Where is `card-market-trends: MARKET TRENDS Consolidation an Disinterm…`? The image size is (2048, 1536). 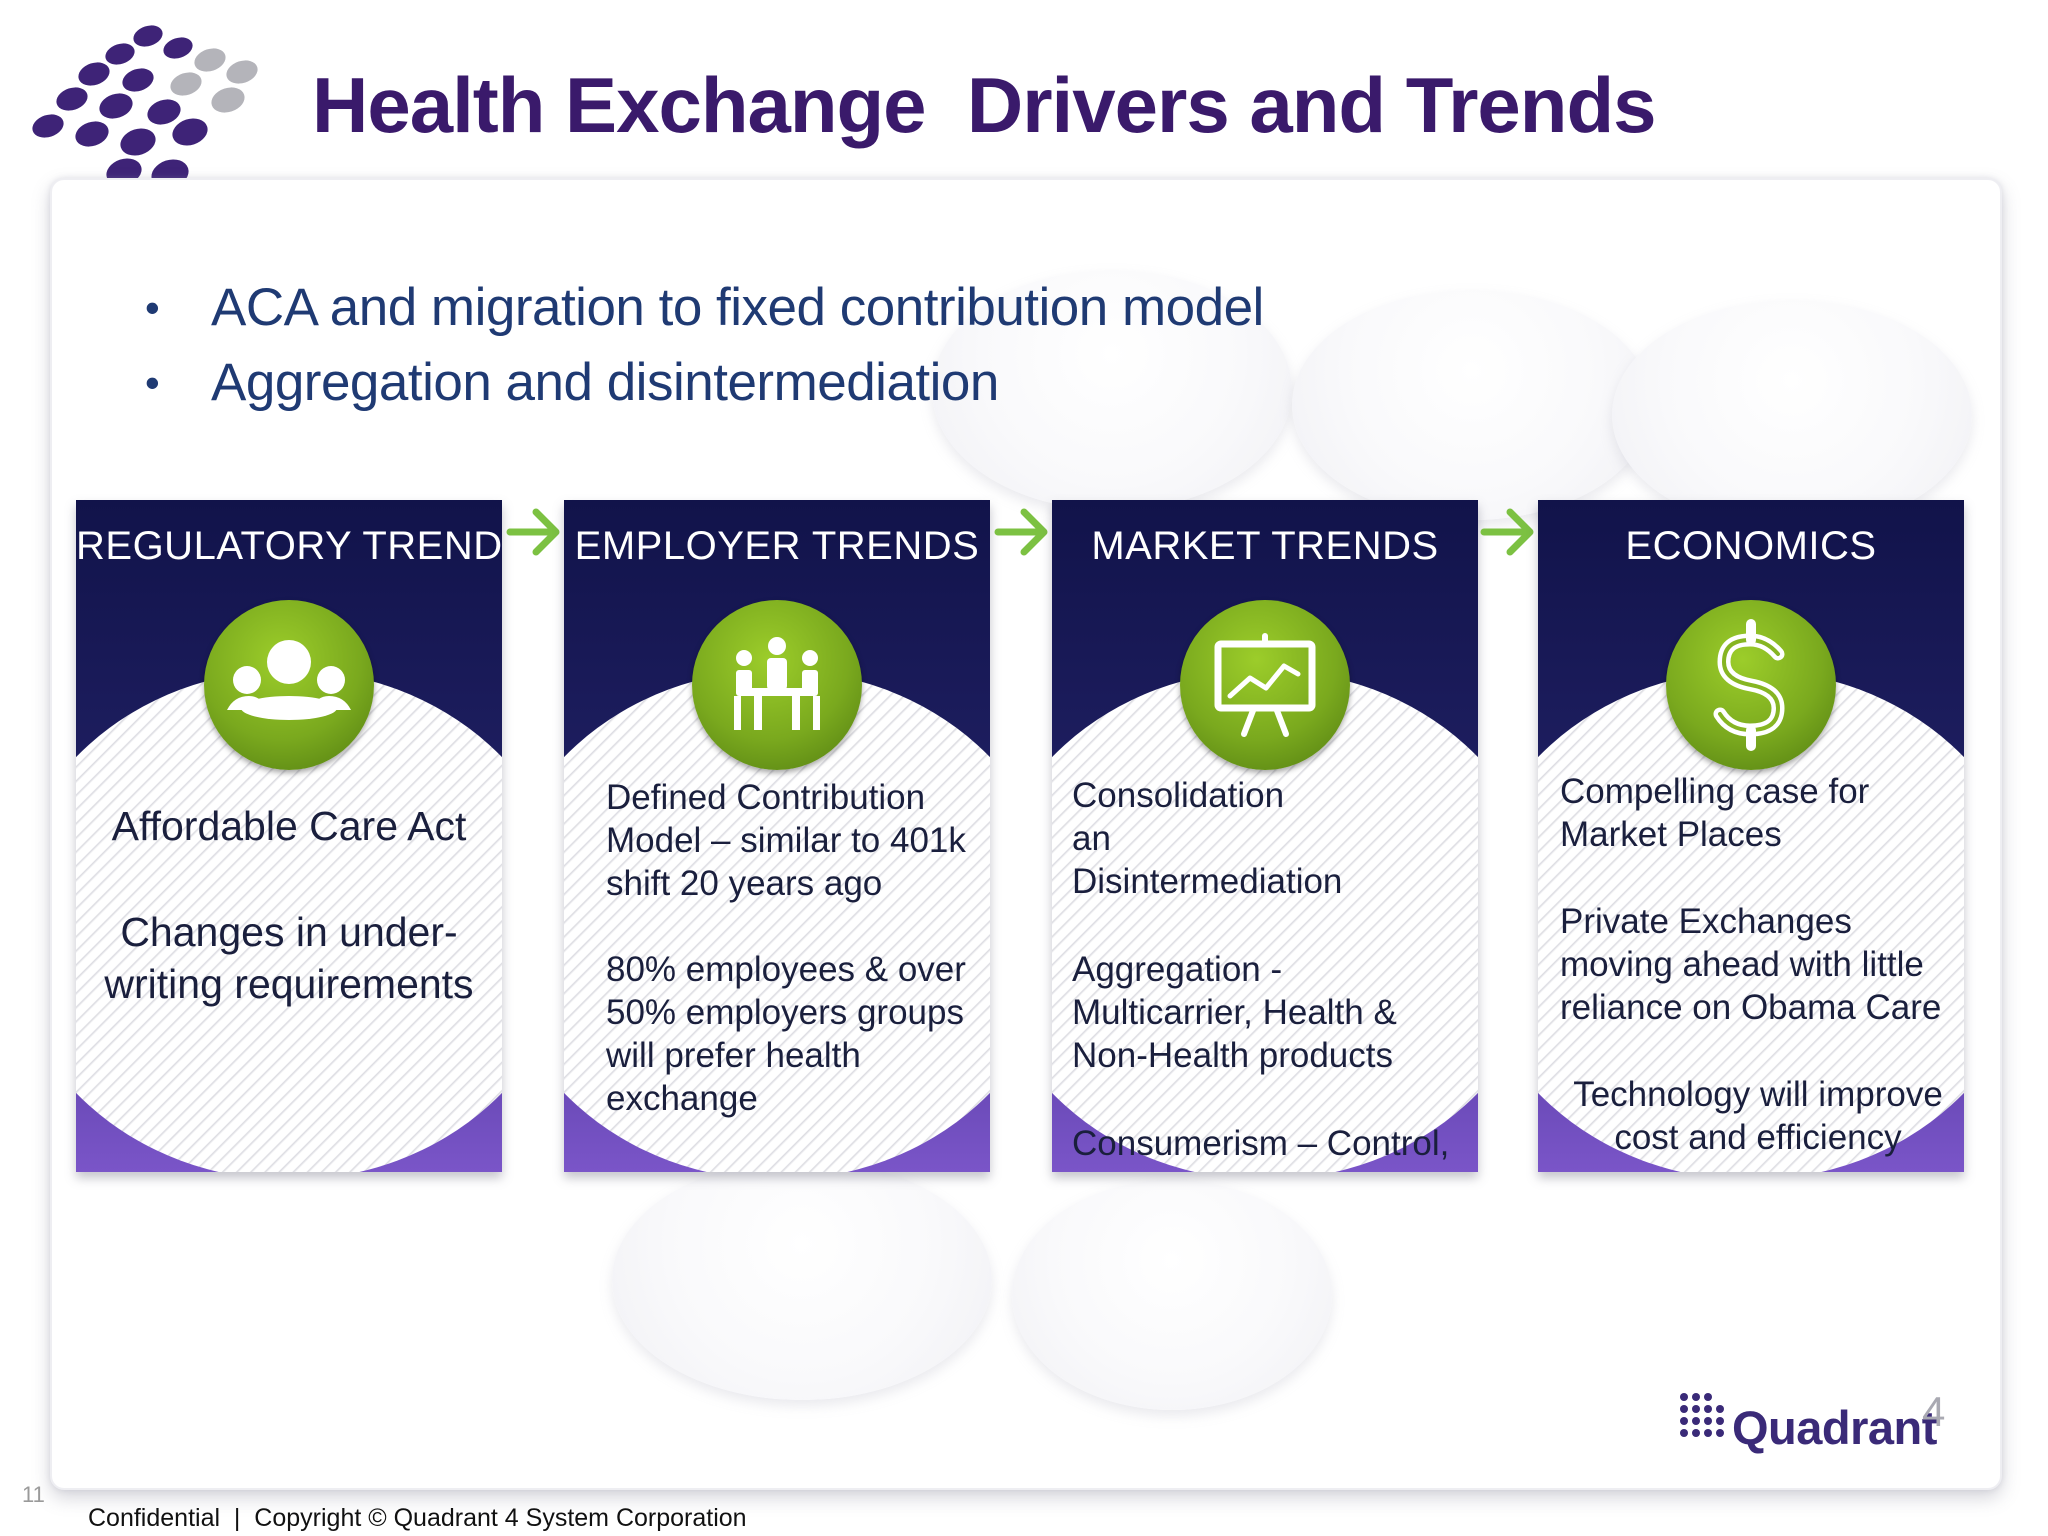
card-market-trends: MARKET TRENDS Consolidation an Disinterm… is located at coordinates (1265, 836).